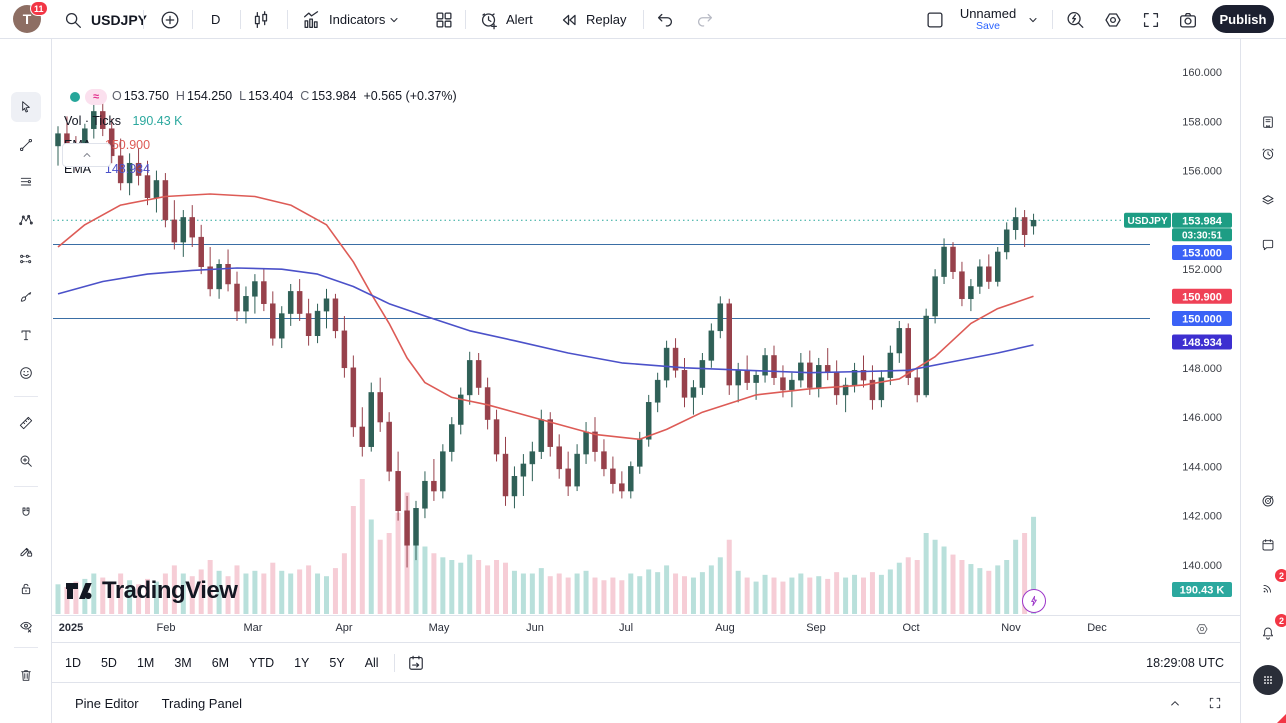 Image resolution: width=1286 pixels, height=723 pixels. Describe the element at coordinates (108, 662) in the screenshot. I see `range-5d-button: 5D` at that location.